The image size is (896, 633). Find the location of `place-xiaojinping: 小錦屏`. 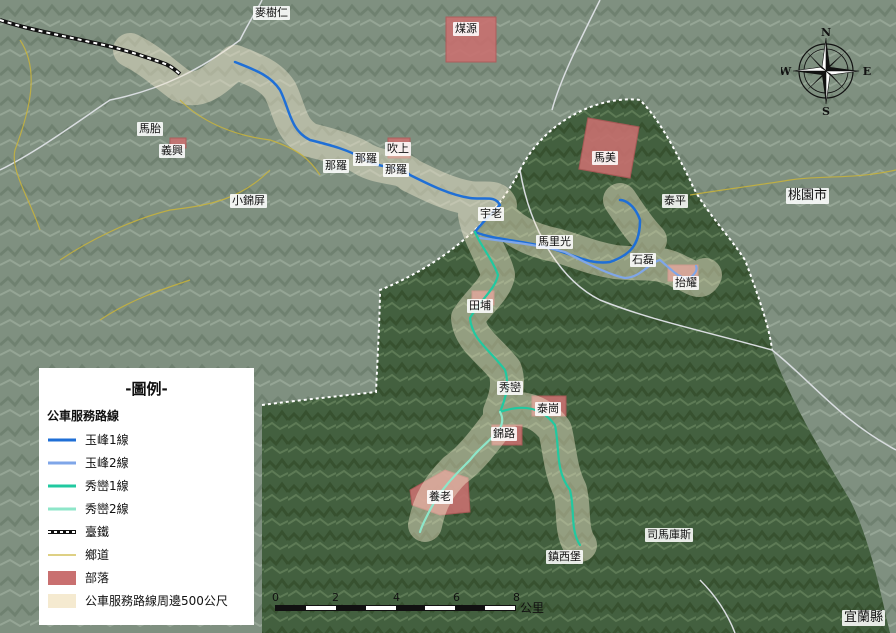

place-xiaojinping: 小錦屏 is located at coordinates (248, 201).